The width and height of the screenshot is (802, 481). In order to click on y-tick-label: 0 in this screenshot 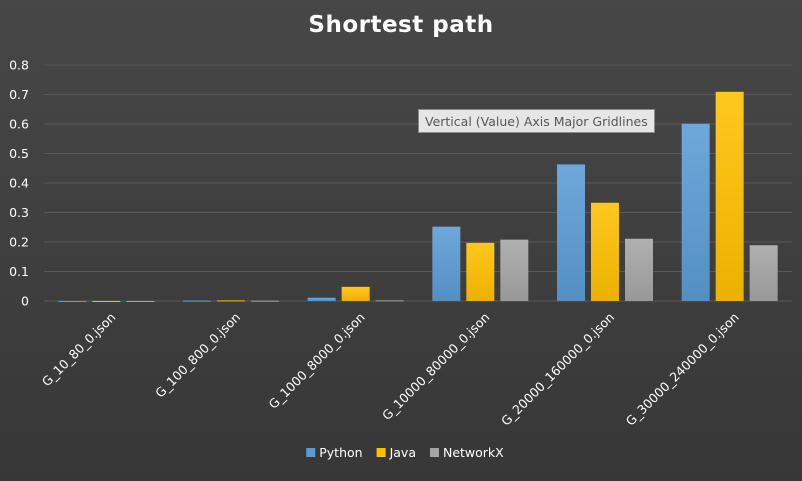, I will do `click(25, 301)`.